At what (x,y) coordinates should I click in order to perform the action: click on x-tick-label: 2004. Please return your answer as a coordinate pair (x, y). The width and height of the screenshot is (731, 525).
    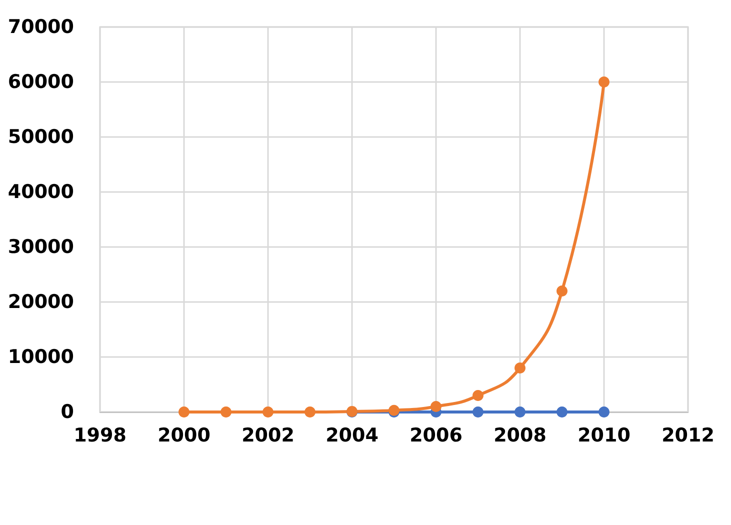
    Looking at the image, I should click on (352, 435).